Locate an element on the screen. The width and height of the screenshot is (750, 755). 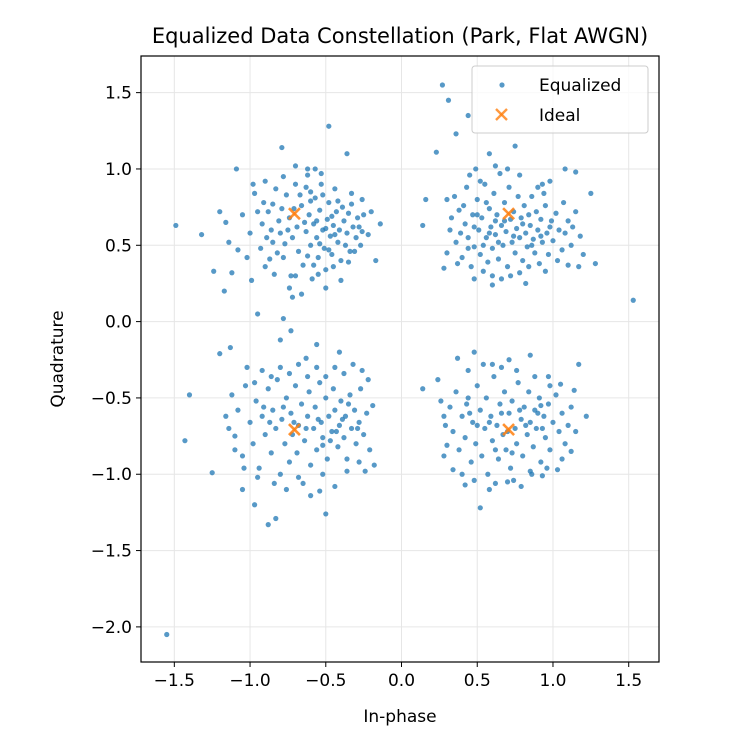
y-tick-label: 0.0 is located at coordinates (118, 323).